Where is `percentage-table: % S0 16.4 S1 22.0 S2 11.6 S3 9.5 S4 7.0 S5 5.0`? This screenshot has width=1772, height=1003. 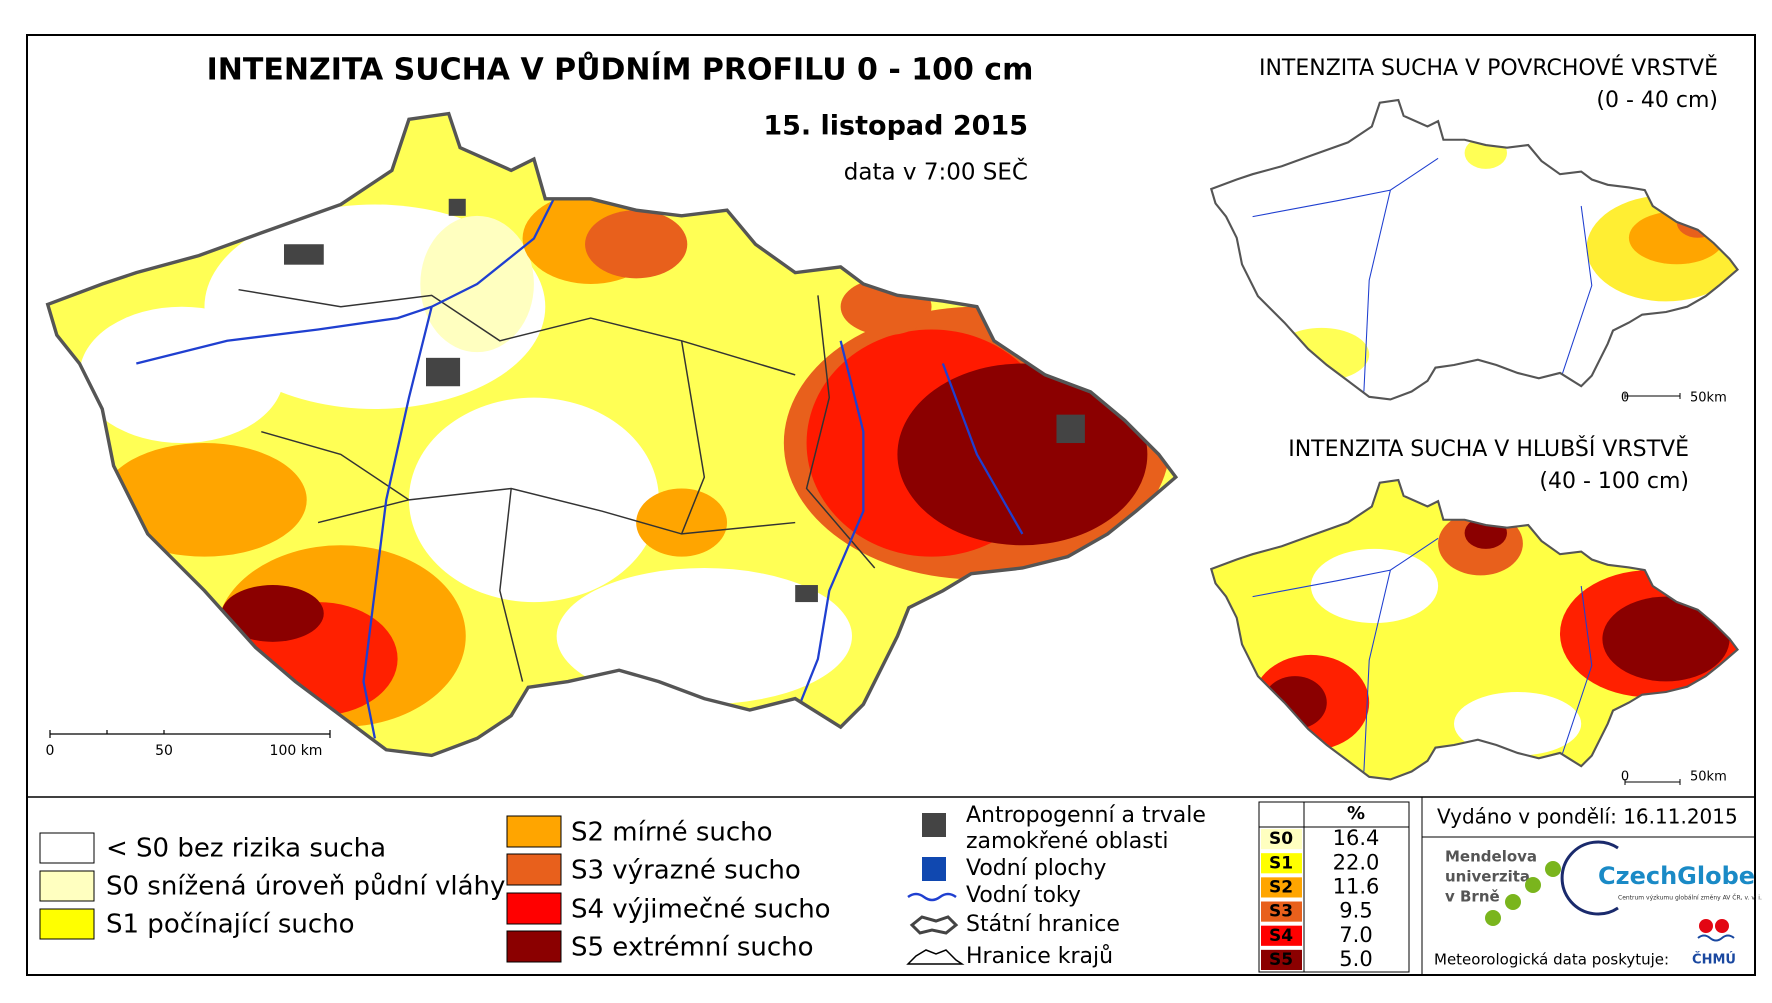 percentage-table: % S0 16.4 S1 22.0 S2 11.6 S3 9.5 S4 7.0 S5 5.0 is located at coordinates (1334, 887).